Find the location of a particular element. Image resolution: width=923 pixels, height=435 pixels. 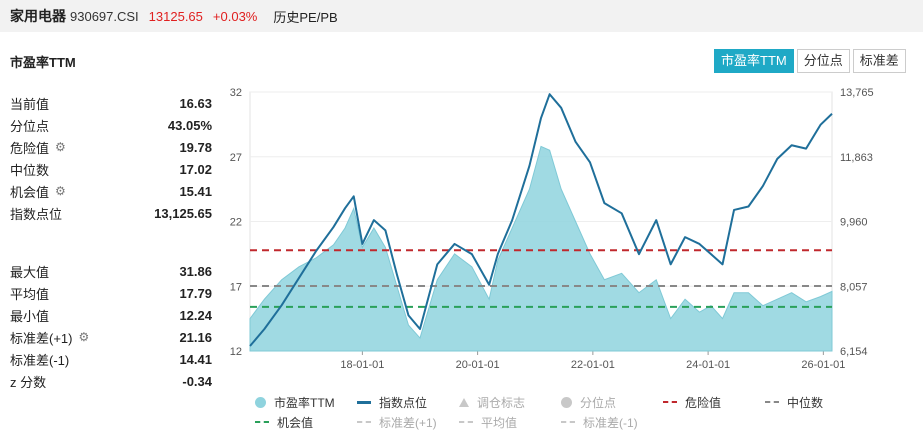

legend-label: 机会值 is located at coordinates (295, 422).